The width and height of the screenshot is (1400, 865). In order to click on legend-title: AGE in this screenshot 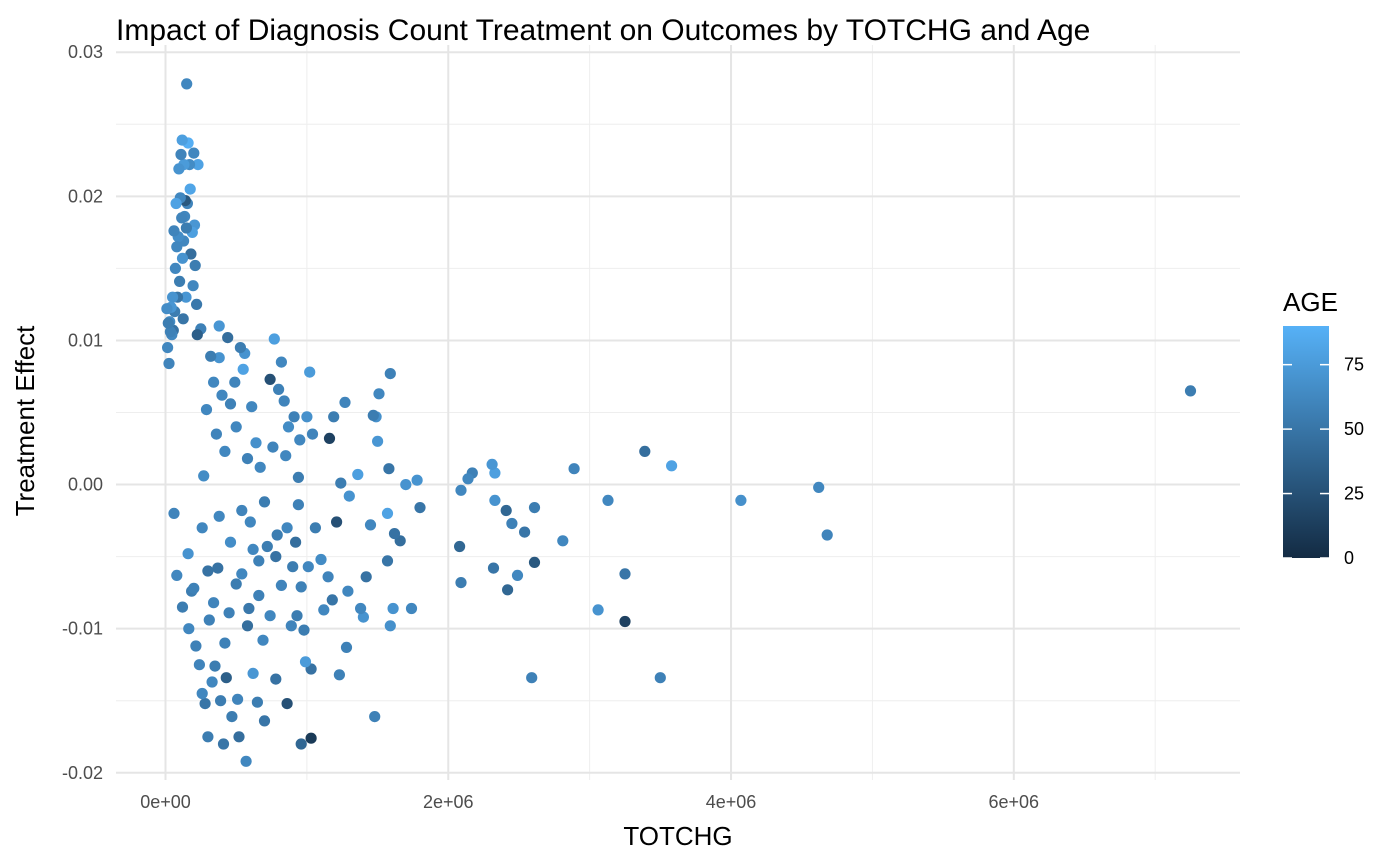, I will do `click(1310, 302)`.